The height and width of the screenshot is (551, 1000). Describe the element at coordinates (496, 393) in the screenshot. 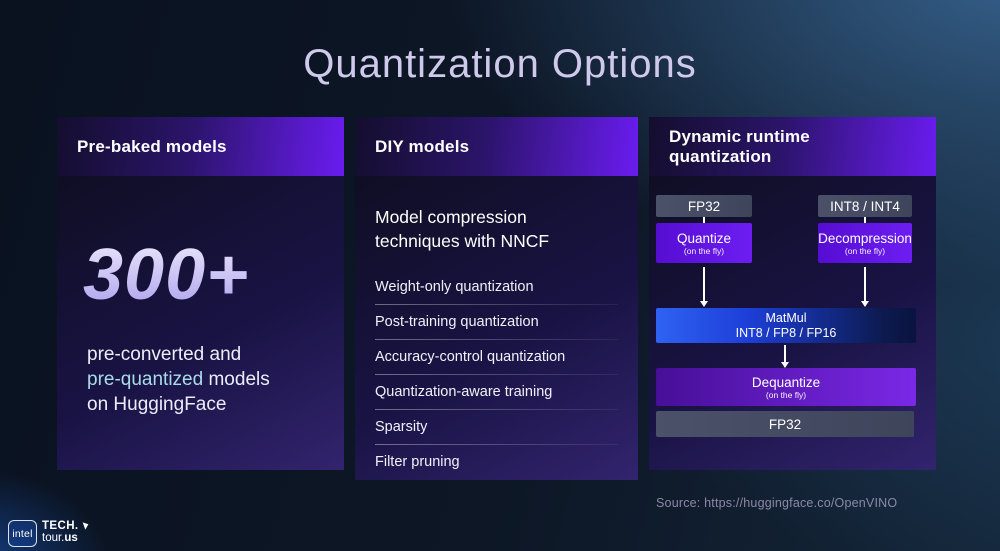

I see `diy-technique-item: Quantization-aware training` at that location.